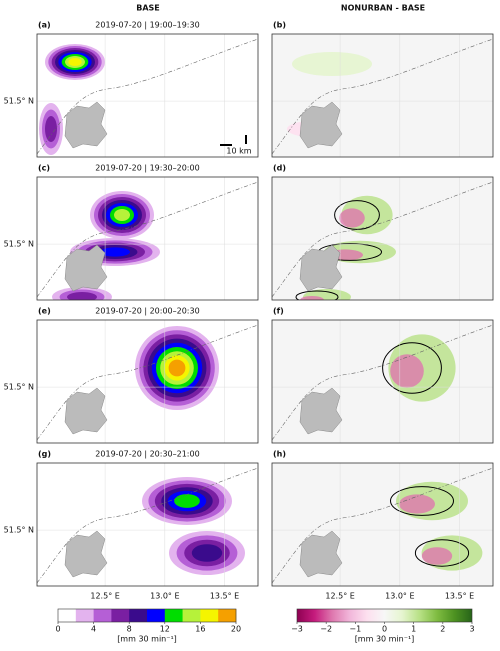 The image size is (500, 651). What do you see at coordinates (44, 454) in the screenshot?
I see `panel-label: (g)` at bounding box center [44, 454].